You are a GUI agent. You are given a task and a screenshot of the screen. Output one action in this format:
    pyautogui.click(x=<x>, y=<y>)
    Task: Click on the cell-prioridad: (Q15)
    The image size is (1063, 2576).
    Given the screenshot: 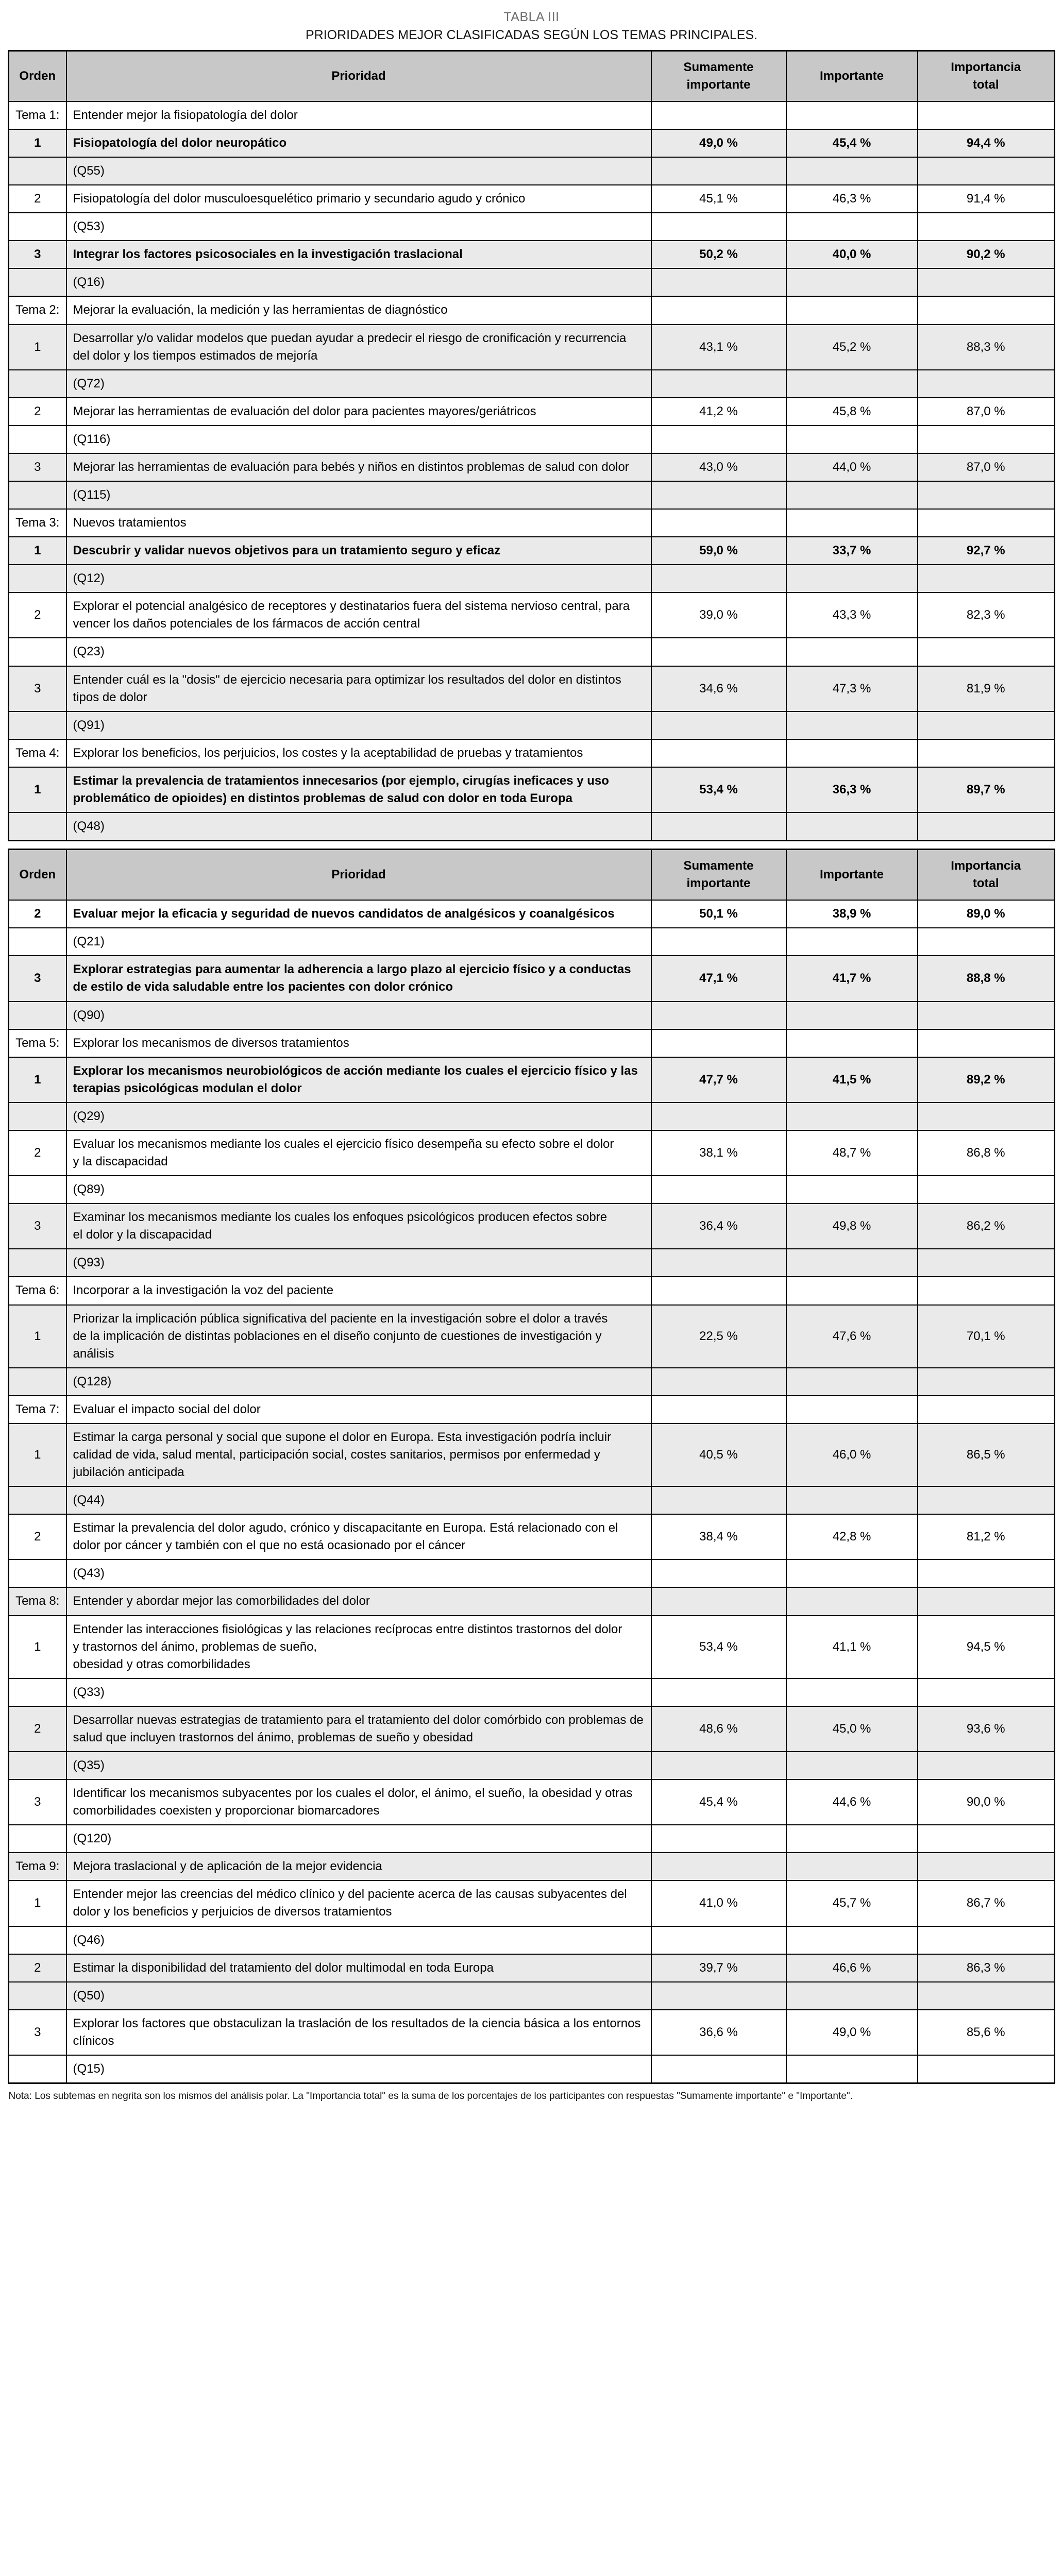 What is the action you would take?
    pyautogui.click(x=358, y=2069)
    